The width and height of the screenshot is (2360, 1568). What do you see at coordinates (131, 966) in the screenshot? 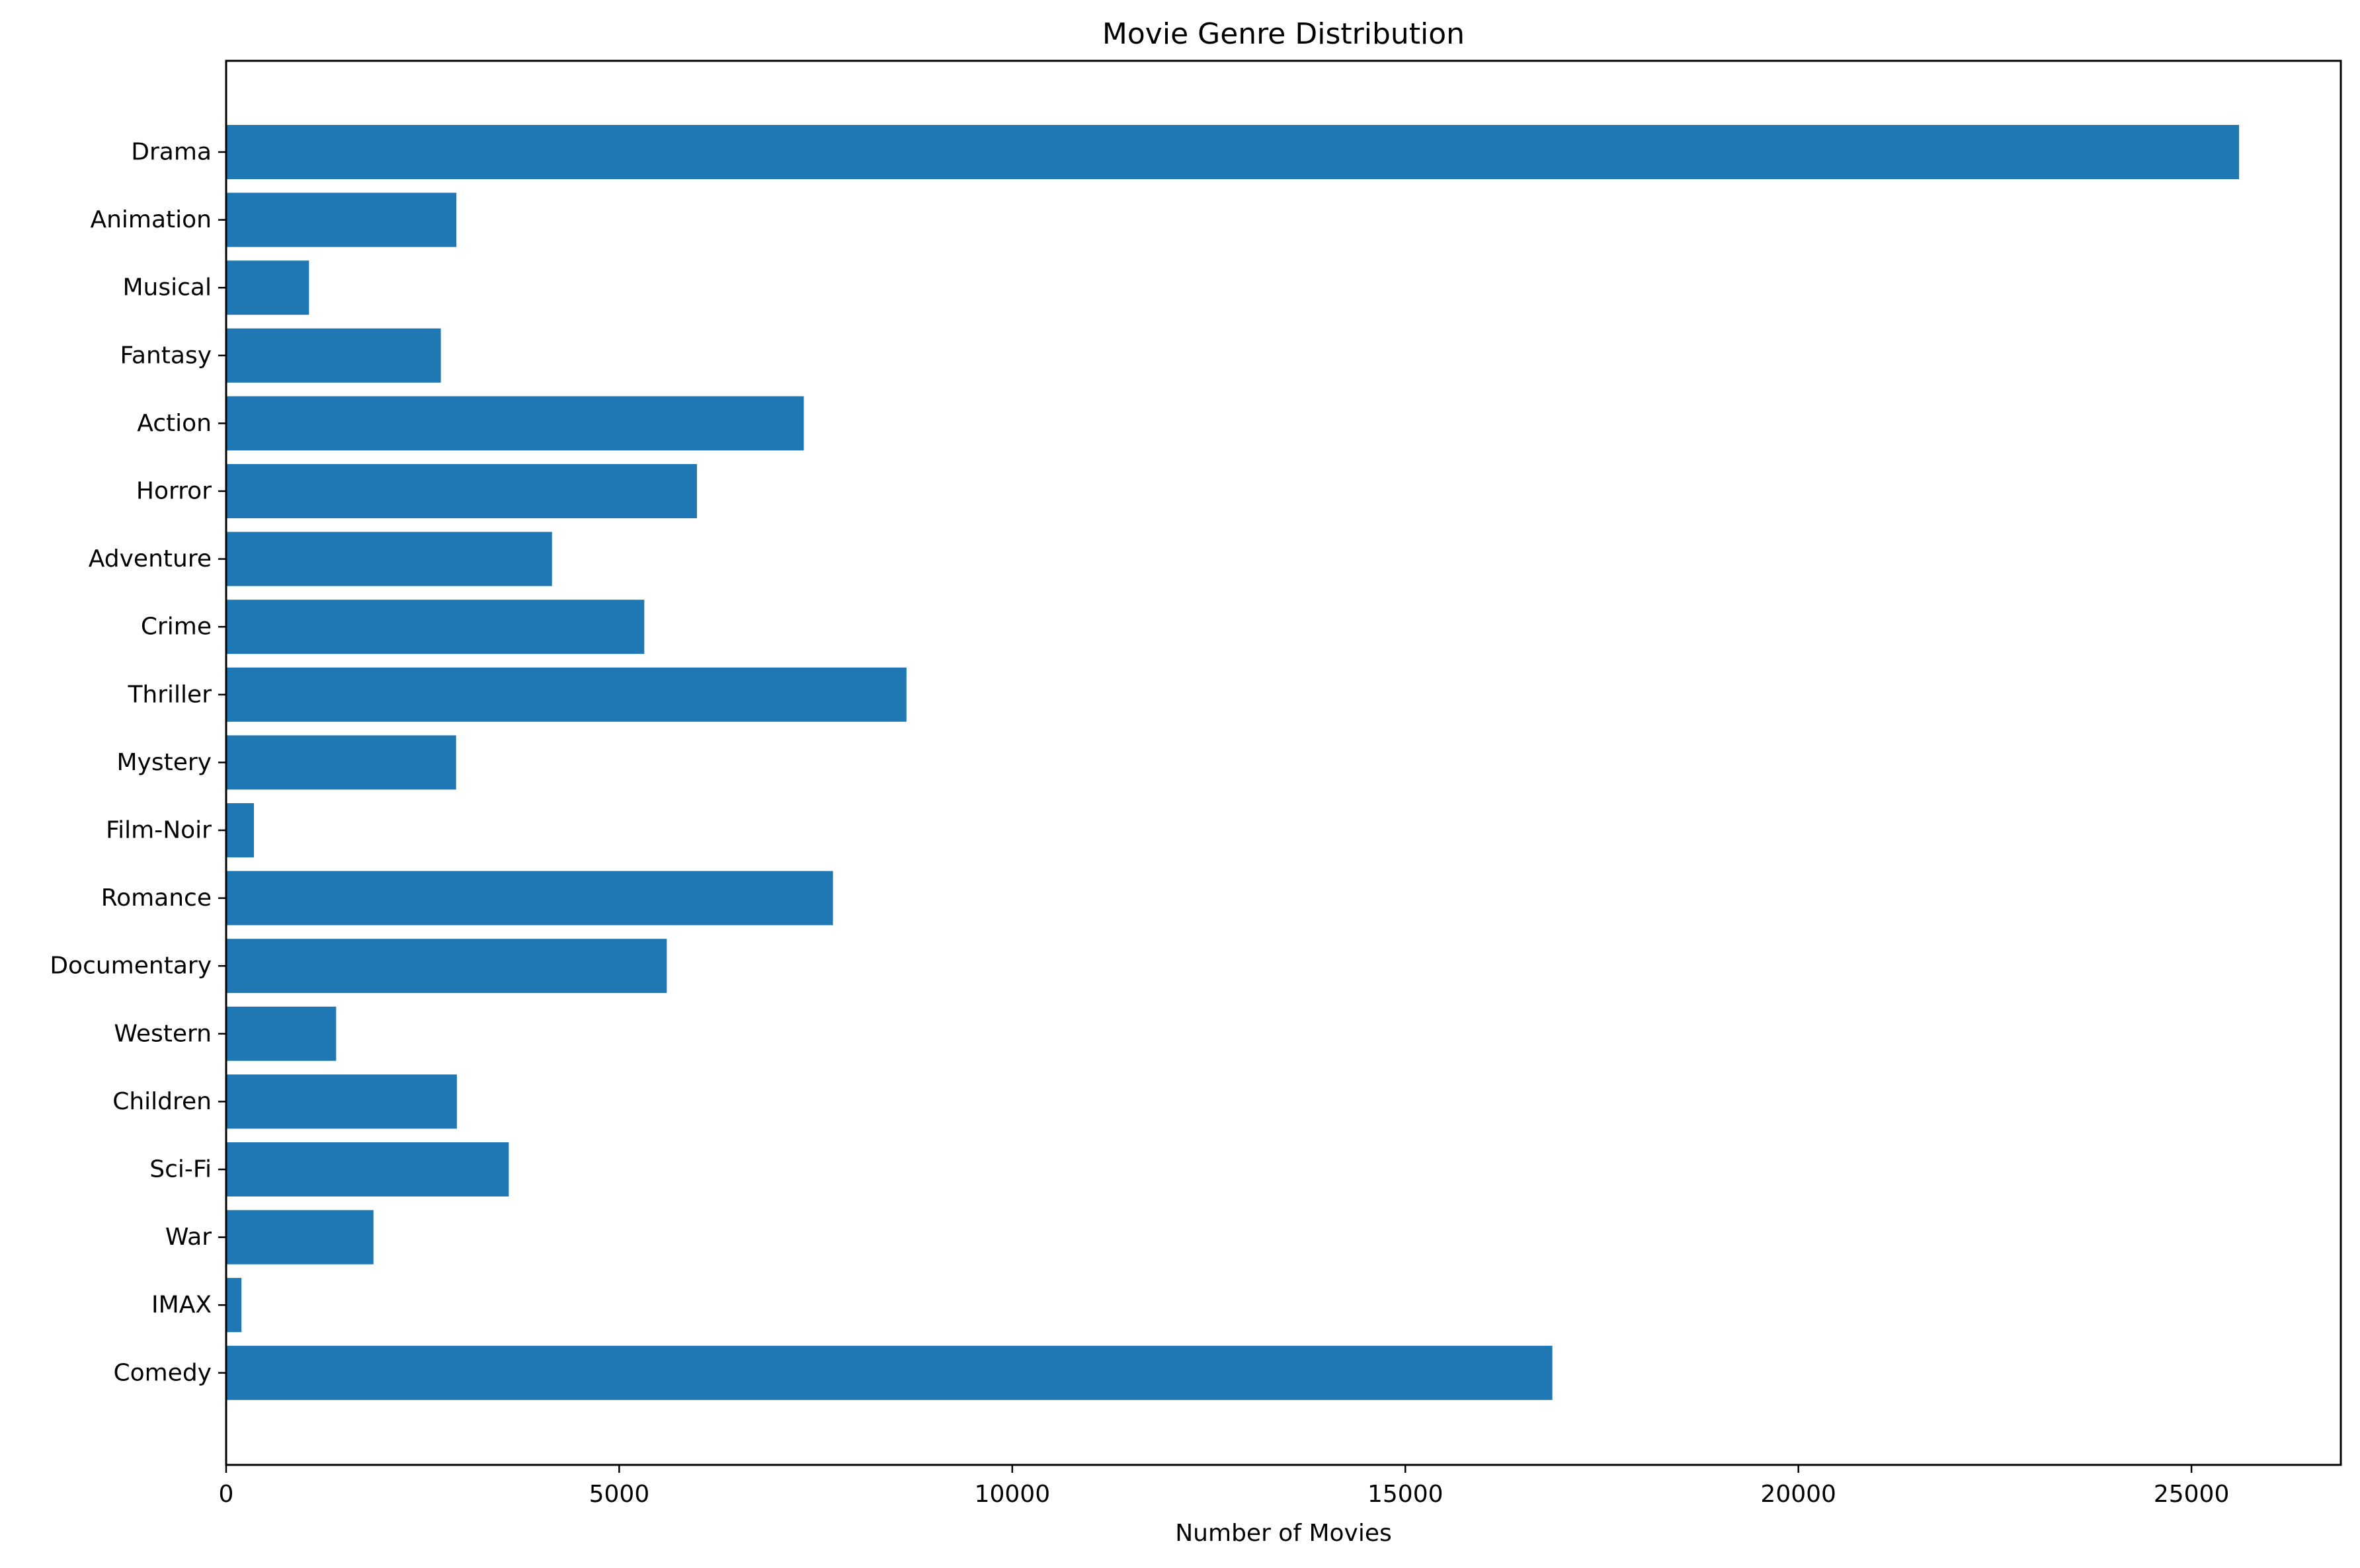
I see `y-tick-label: Documentary` at bounding box center [131, 966].